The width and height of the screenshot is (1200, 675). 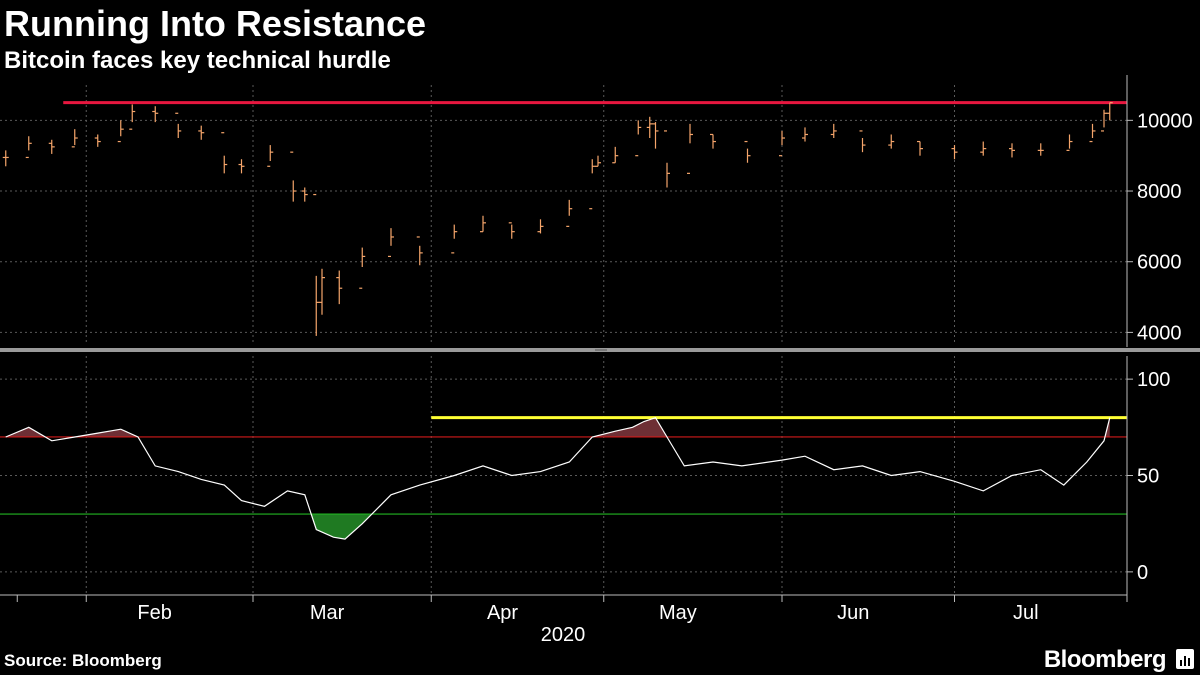 What do you see at coordinates (1142, 573) in the screenshot?
I see `rsi-tick-label: 0` at bounding box center [1142, 573].